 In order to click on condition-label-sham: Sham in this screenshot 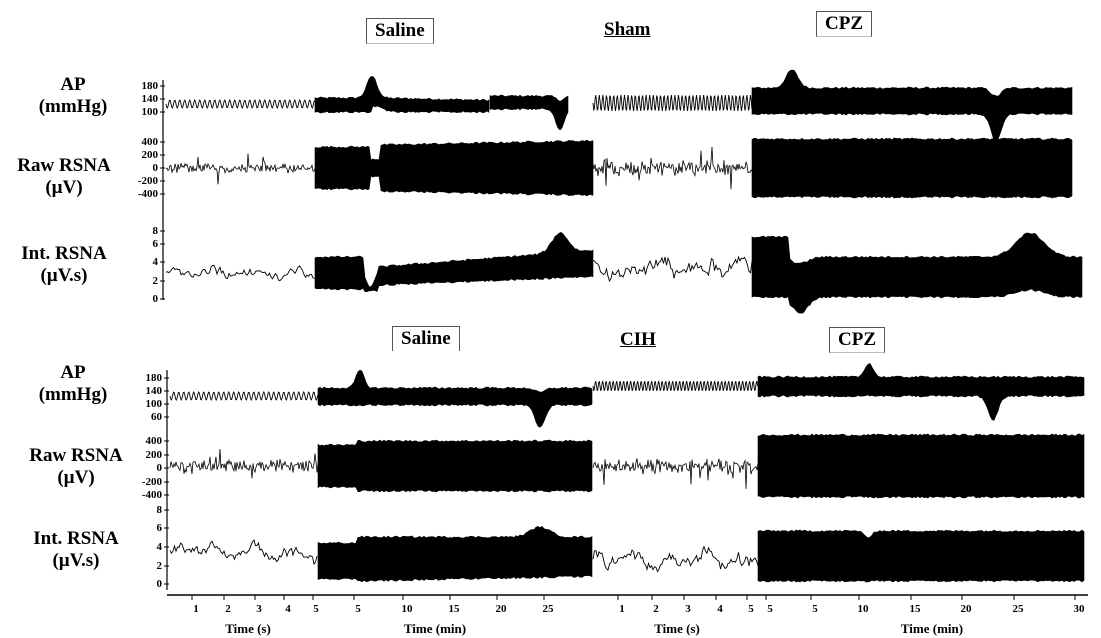, I will do `click(627, 29)`.